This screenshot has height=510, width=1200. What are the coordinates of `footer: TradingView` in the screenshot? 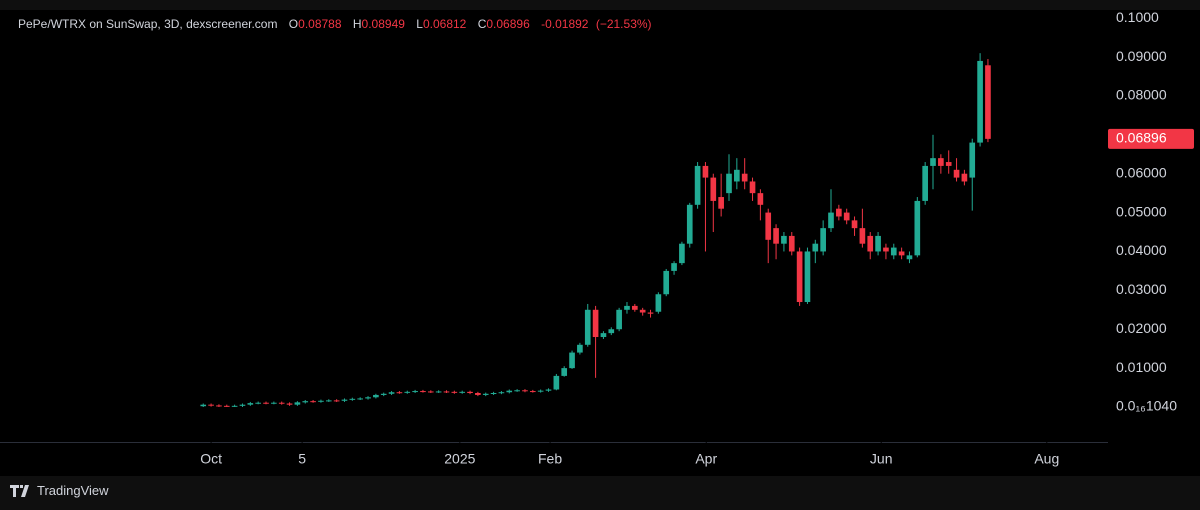 It's located at (59, 490).